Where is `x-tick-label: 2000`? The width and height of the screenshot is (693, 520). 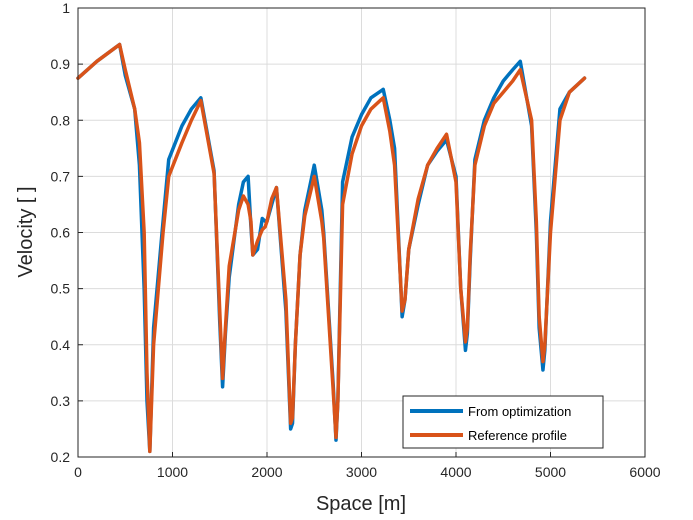
x-tick-label: 2000 is located at coordinates (266, 472).